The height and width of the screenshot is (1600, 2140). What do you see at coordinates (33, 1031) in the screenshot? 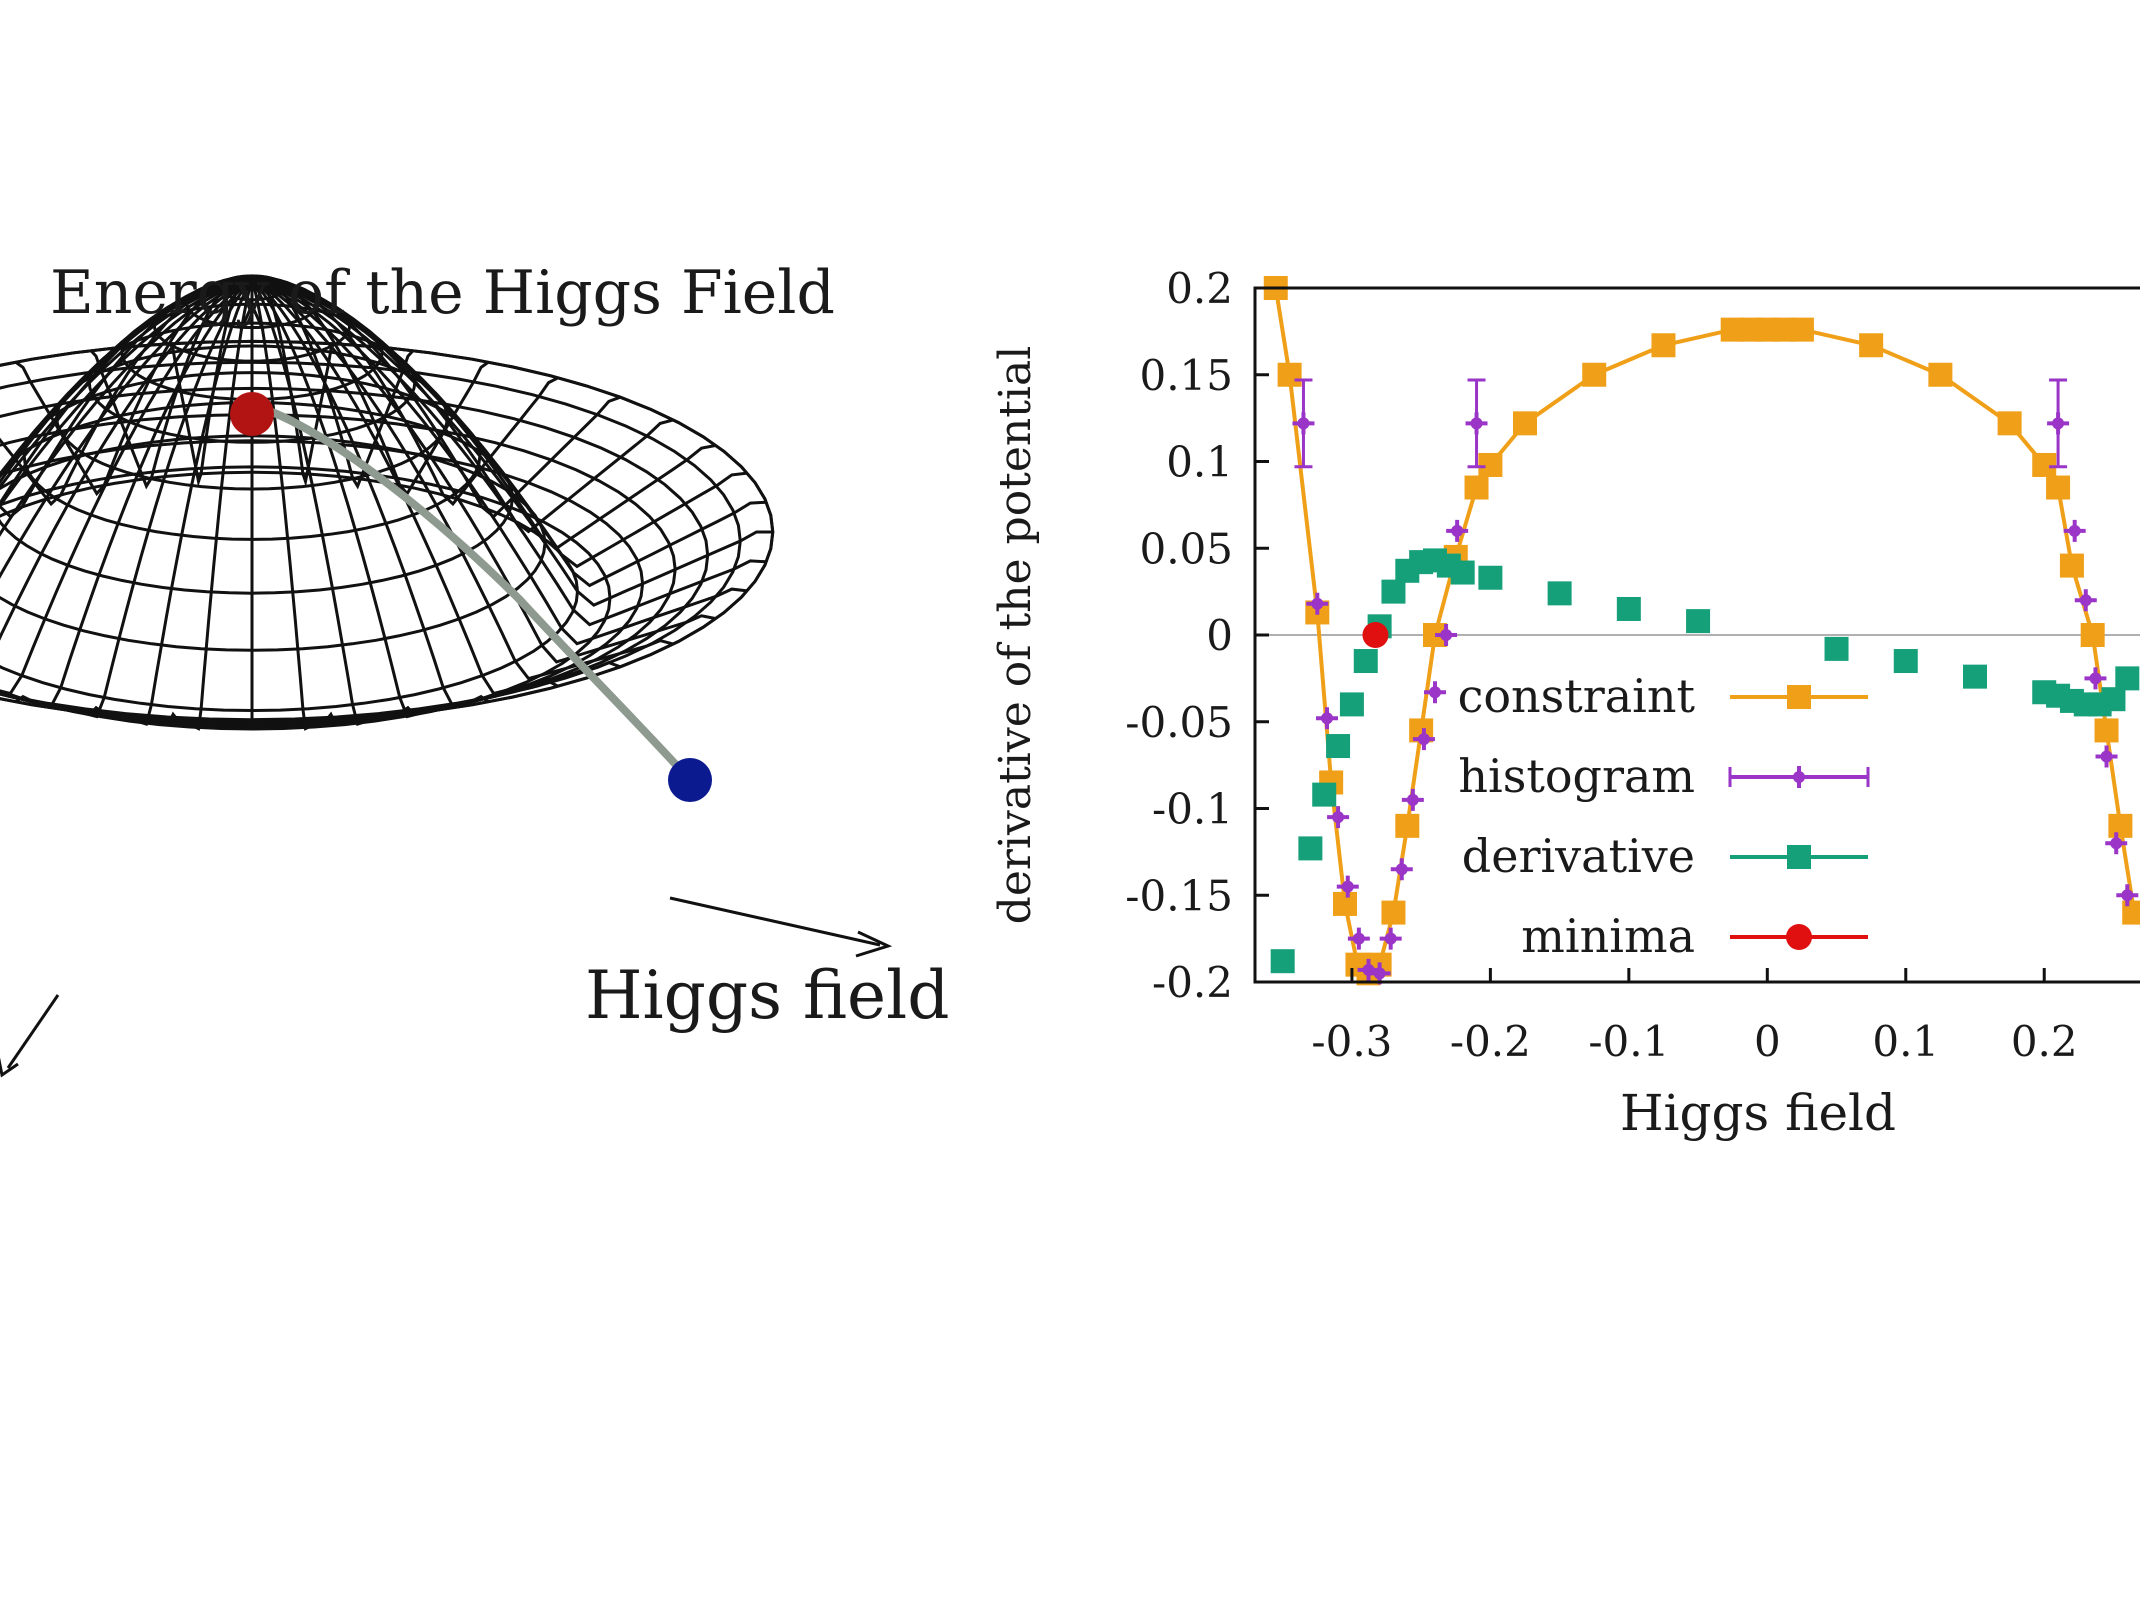
I see `second-field-axis` at bounding box center [33, 1031].